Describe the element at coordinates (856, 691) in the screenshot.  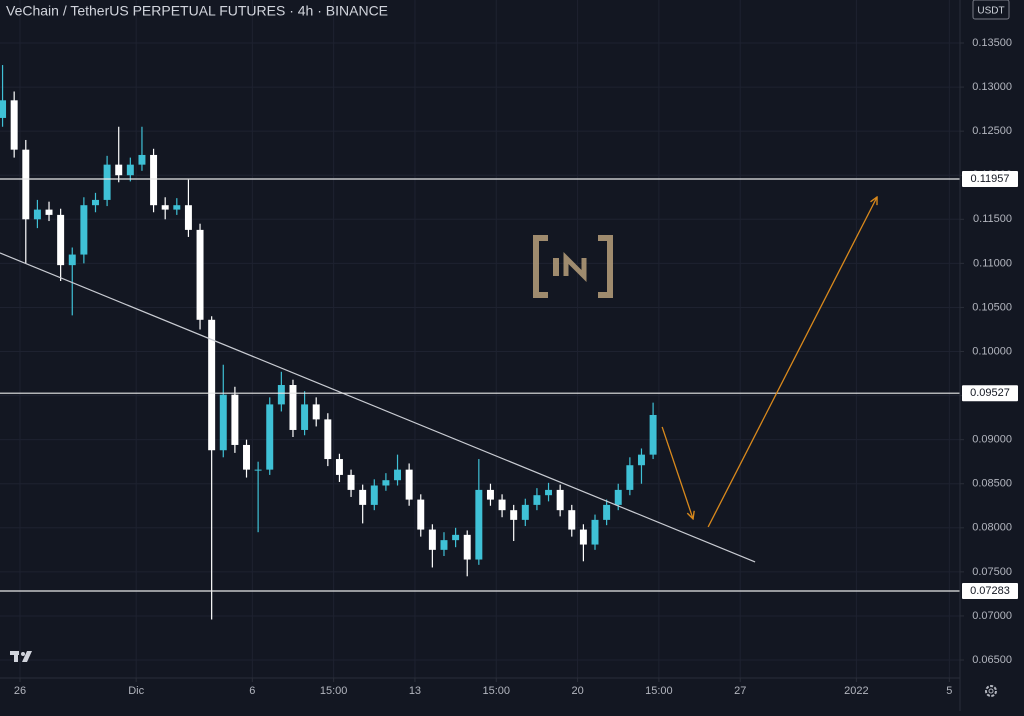
I see `x-tick-label: 2022` at that location.